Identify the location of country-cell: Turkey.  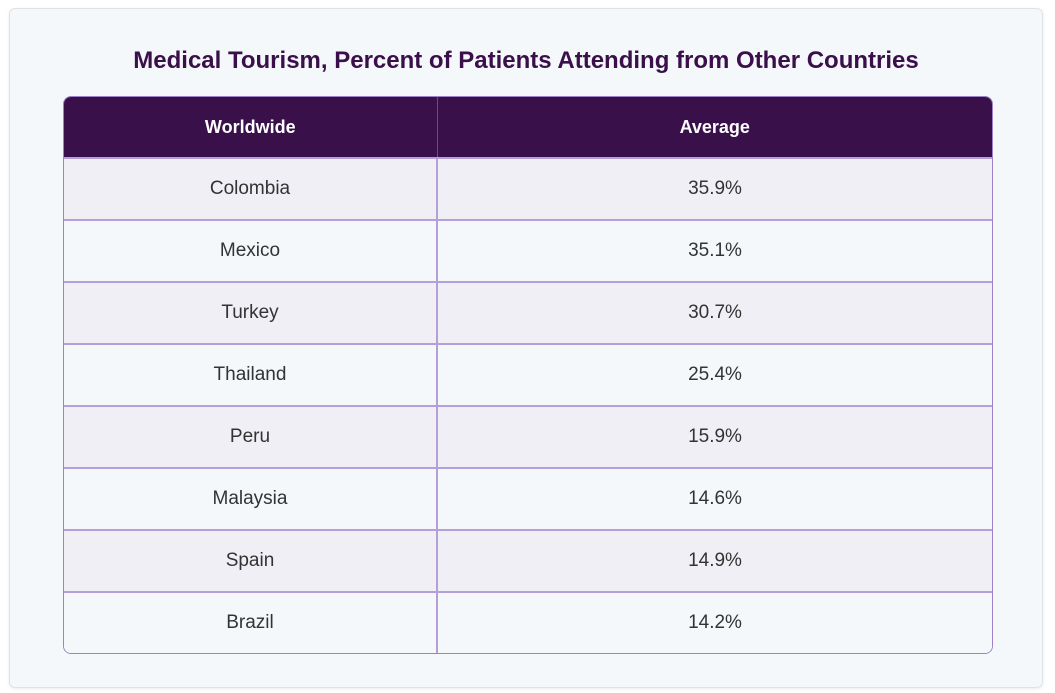
(251, 312).